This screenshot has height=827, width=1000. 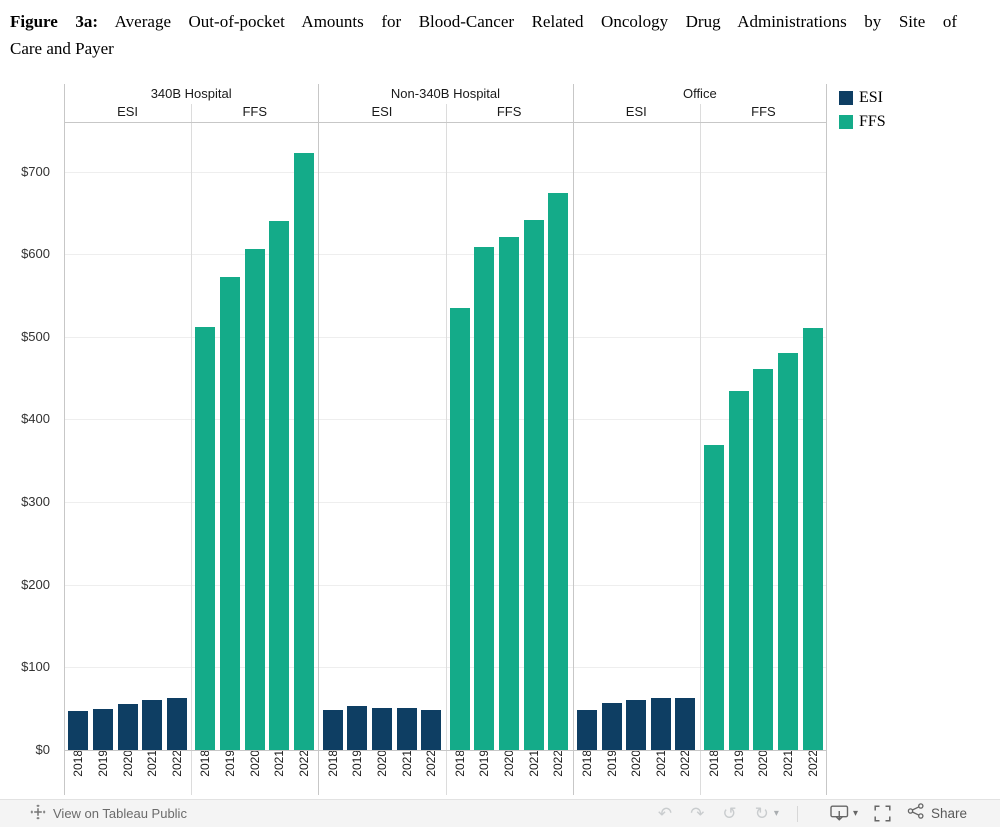 I want to click on y-axis-tick-label: $500, so click(x=35, y=336).